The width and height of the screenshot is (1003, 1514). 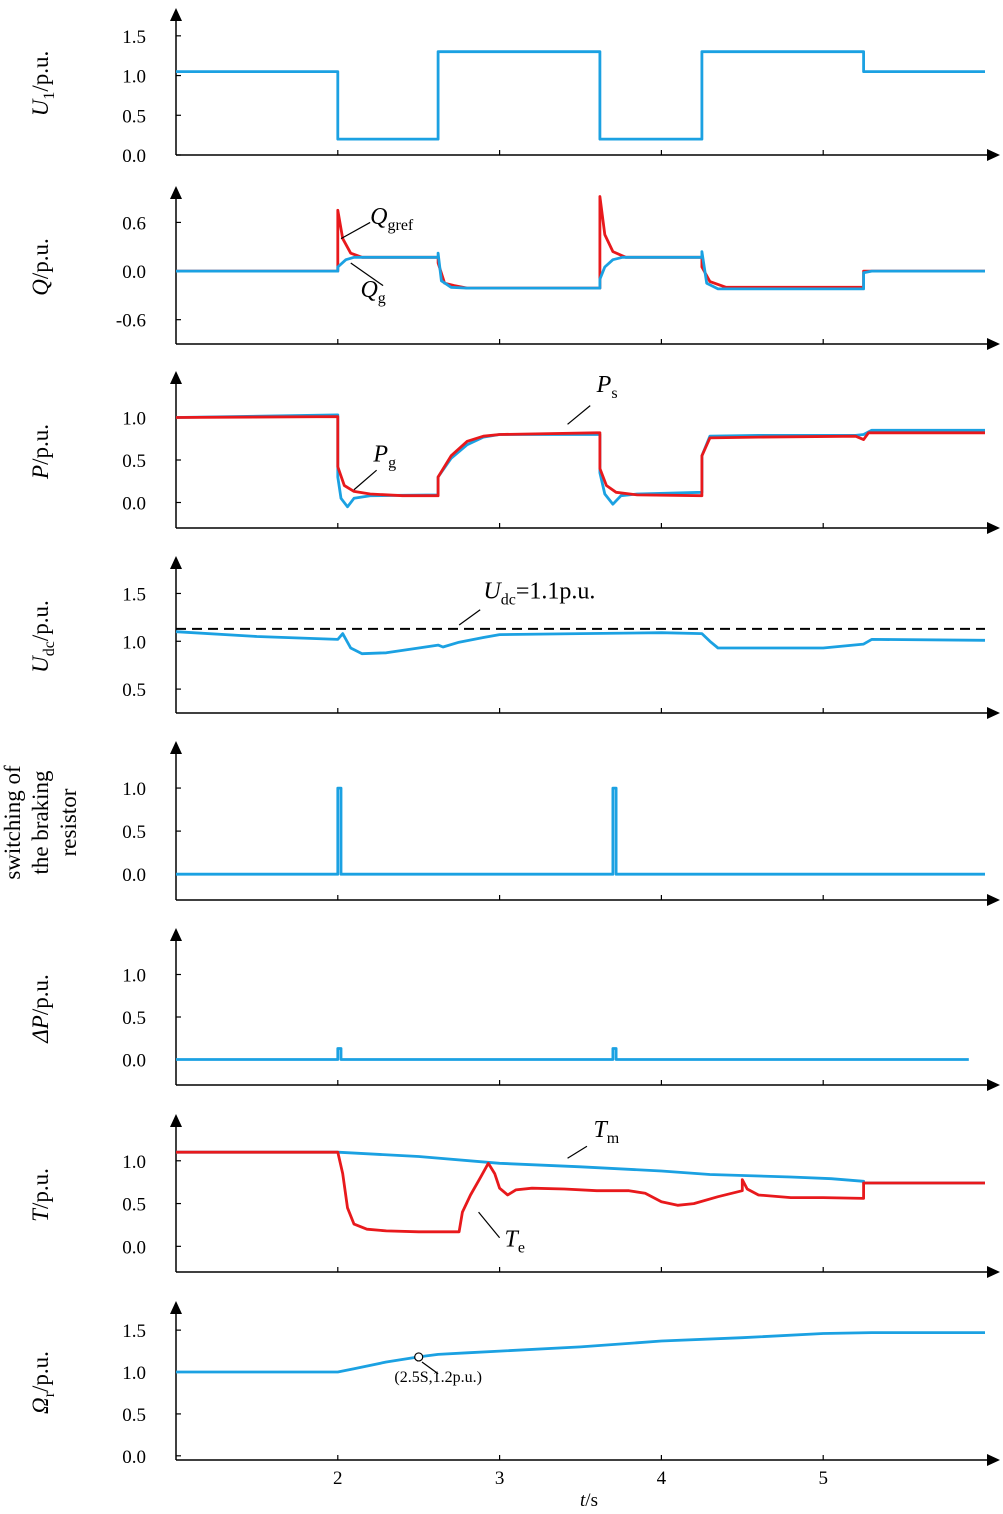 What do you see at coordinates (43, 636) in the screenshot?
I see `y-axis-label: Udc/p.u.` at bounding box center [43, 636].